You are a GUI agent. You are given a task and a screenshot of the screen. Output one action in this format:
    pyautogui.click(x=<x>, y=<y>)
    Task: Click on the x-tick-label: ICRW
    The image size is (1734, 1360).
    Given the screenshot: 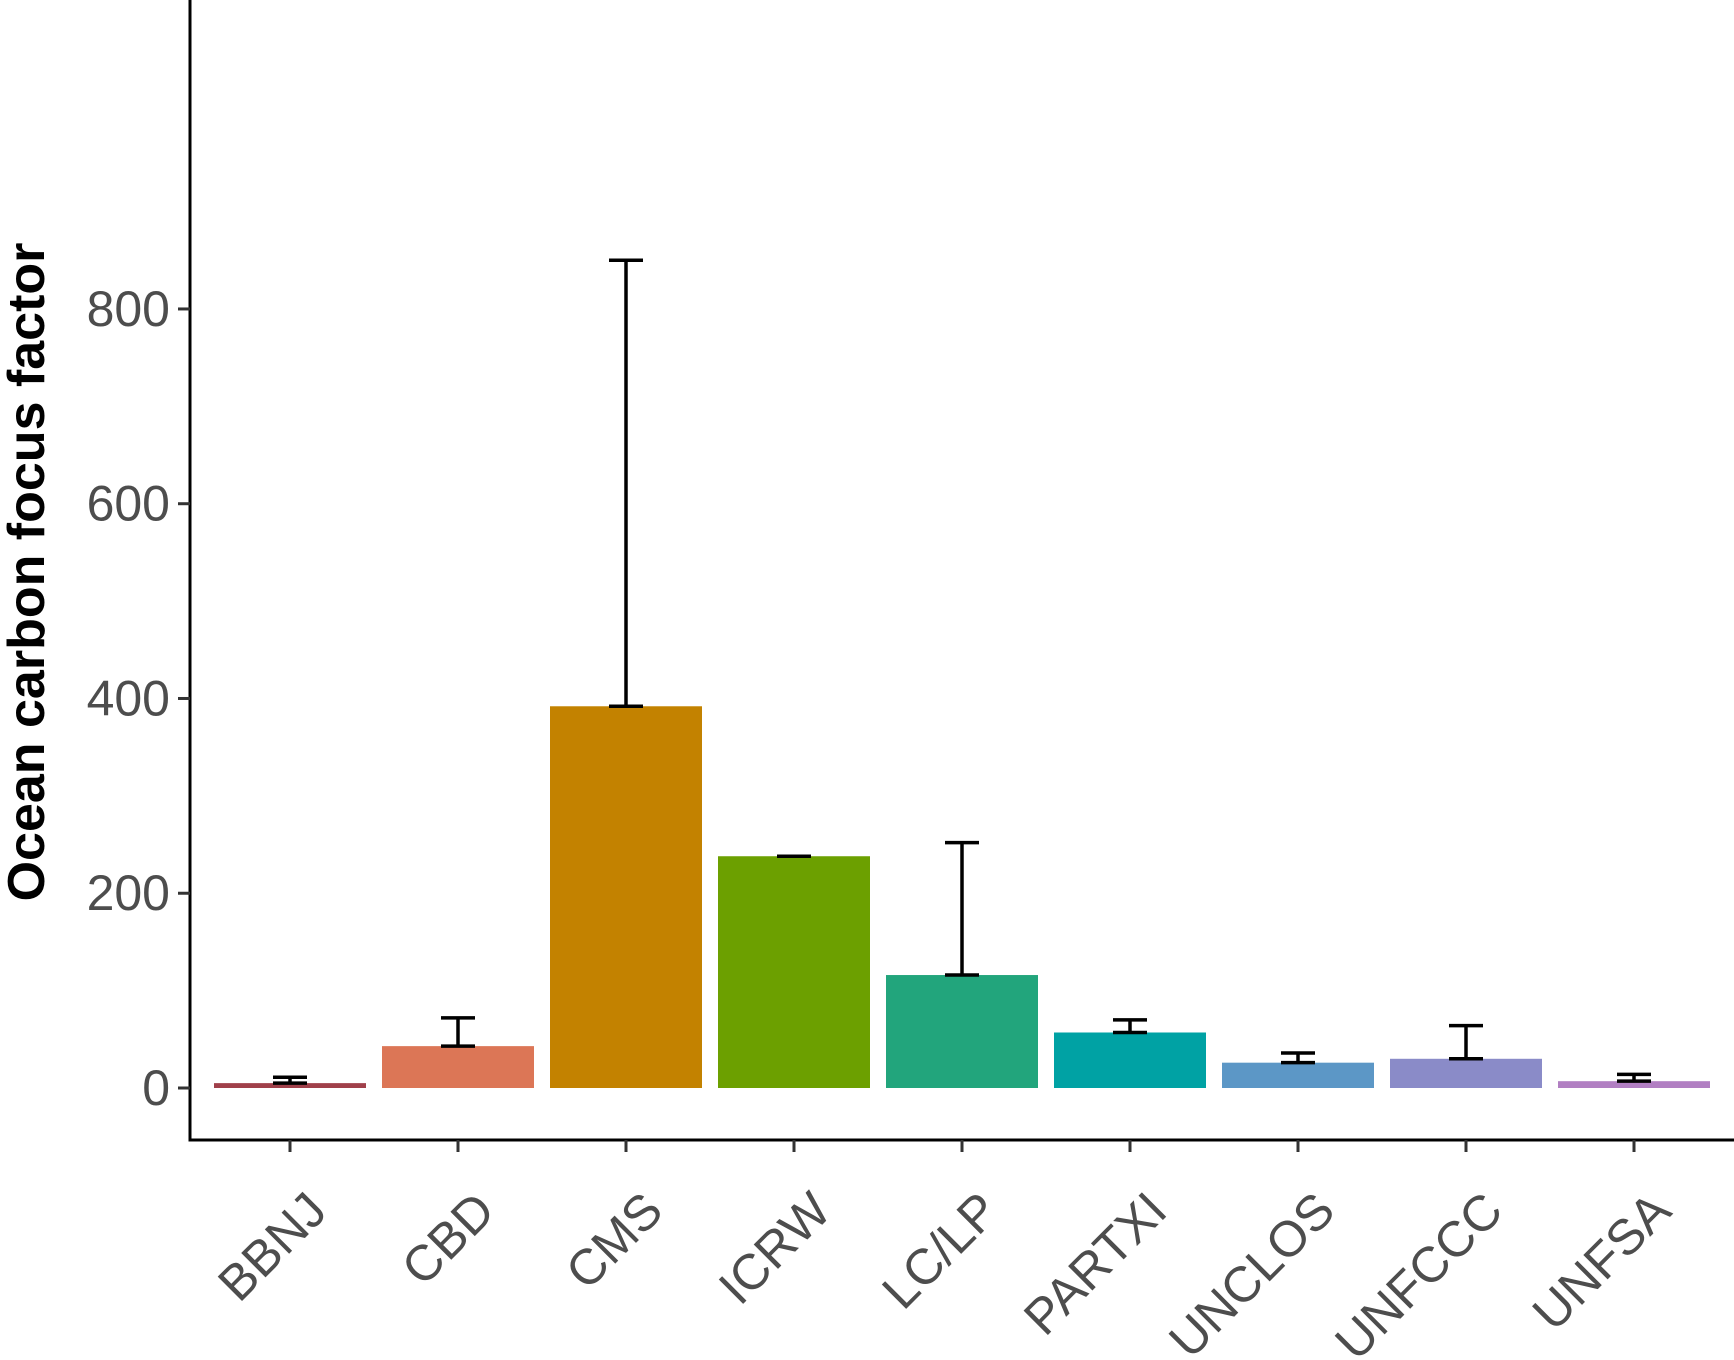 What is the action you would take?
    pyautogui.click(x=775, y=1248)
    